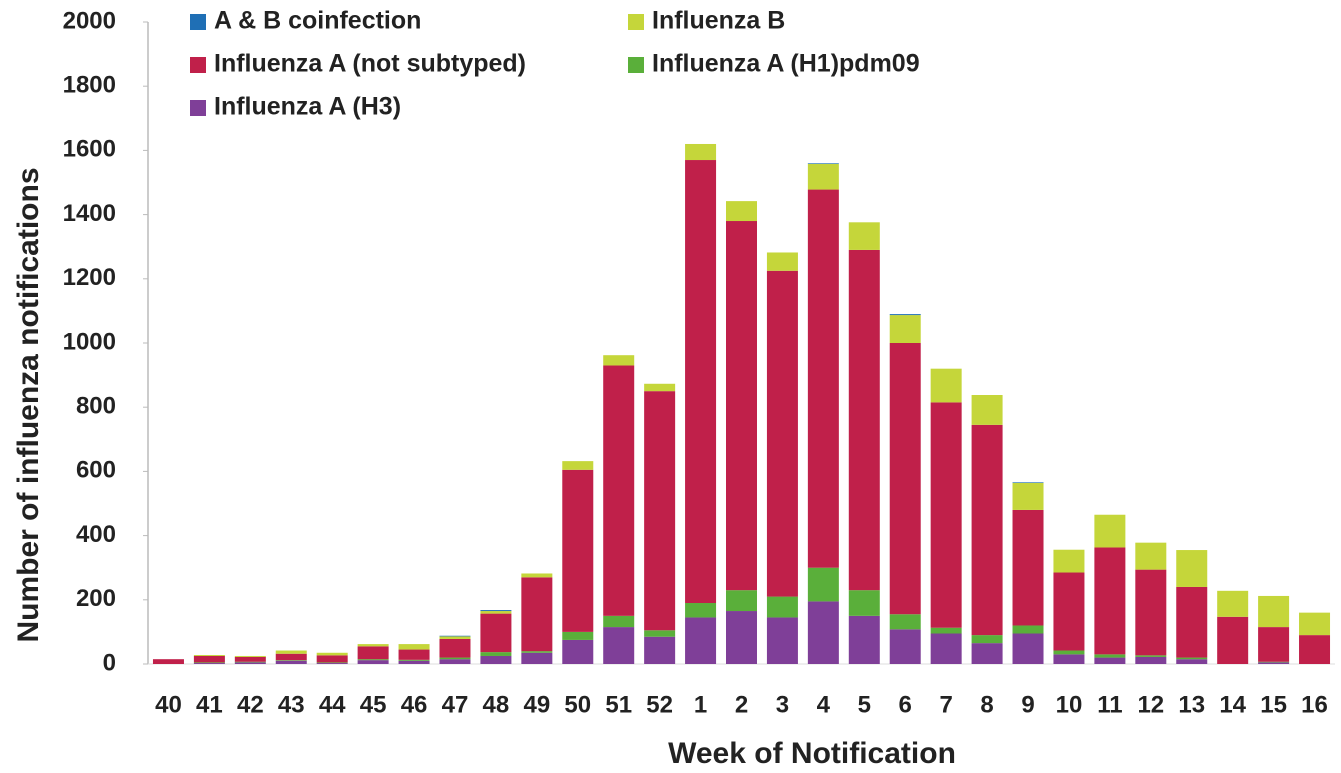 The height and width of the screenshot is (773, 1341). I want to click on x-tick-label: 5, so click(864, 704).